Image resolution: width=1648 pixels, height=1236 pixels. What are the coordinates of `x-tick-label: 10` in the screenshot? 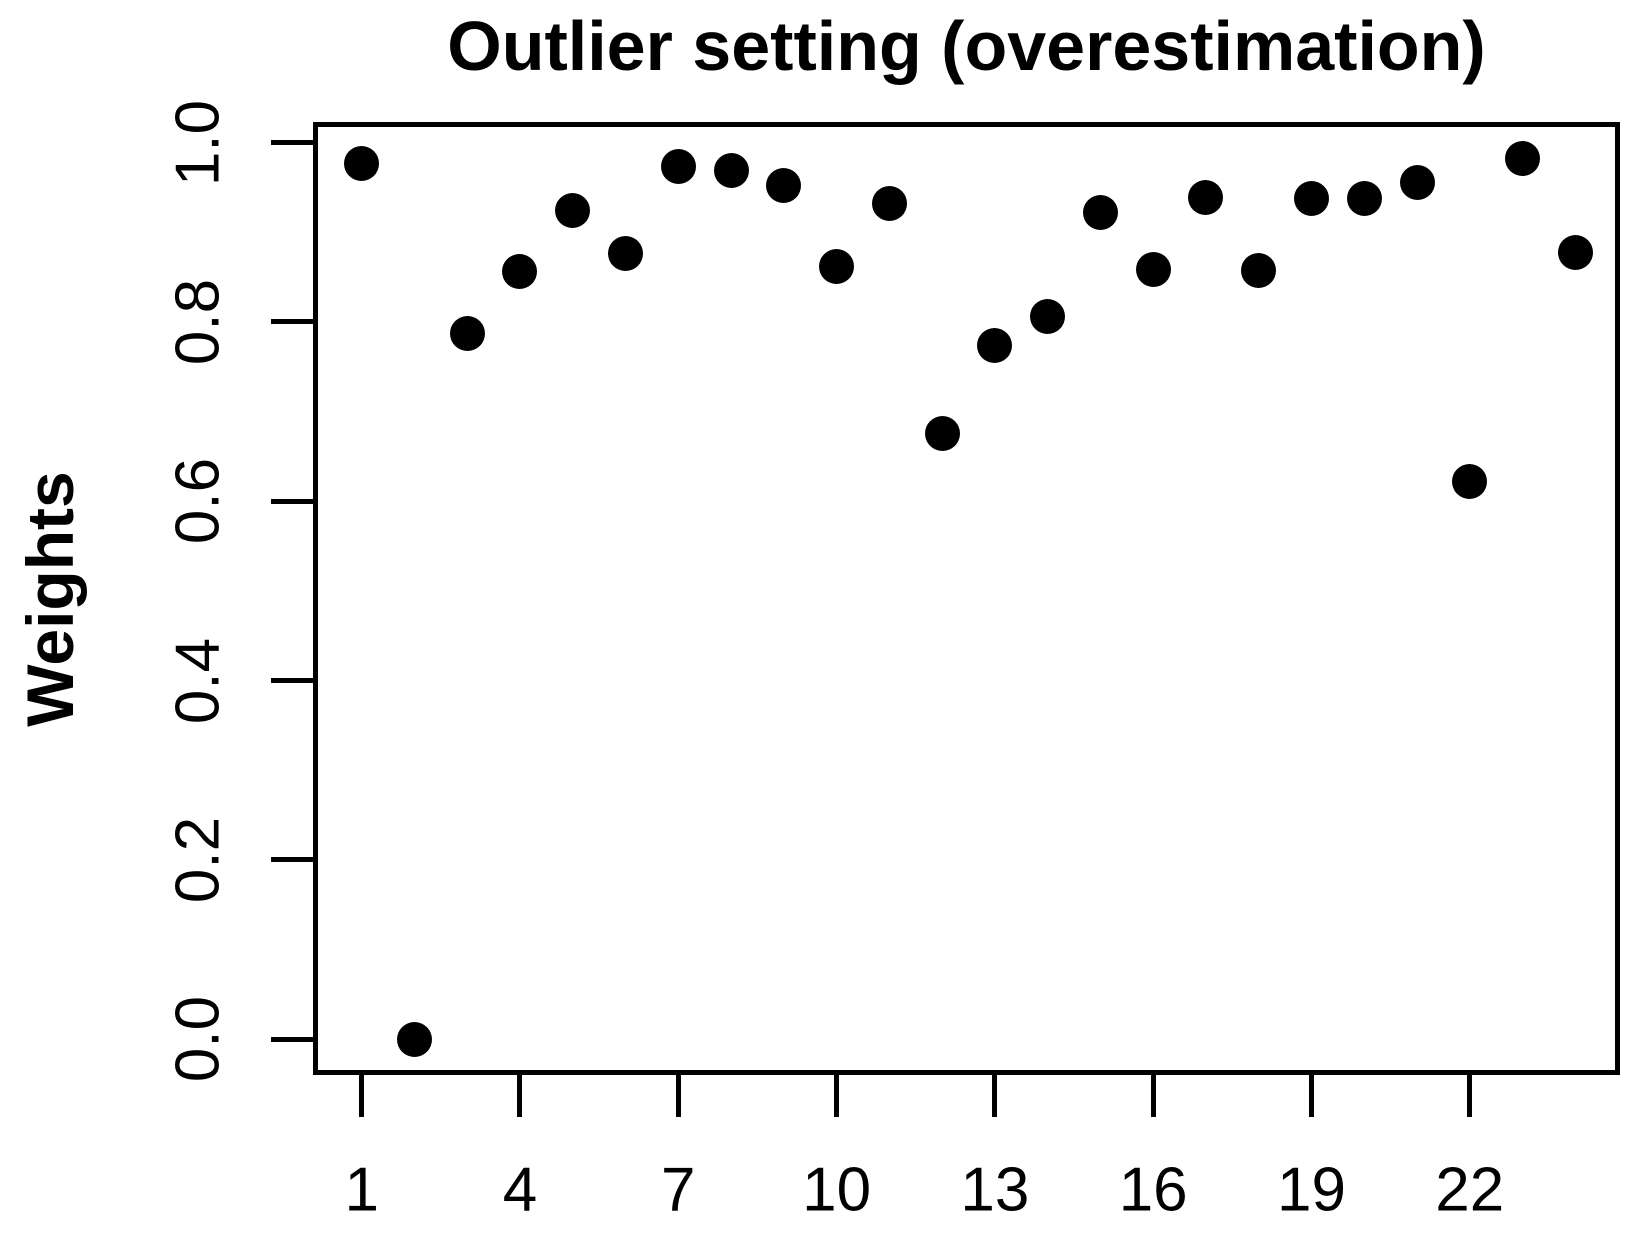 It's located at (837, 1190).